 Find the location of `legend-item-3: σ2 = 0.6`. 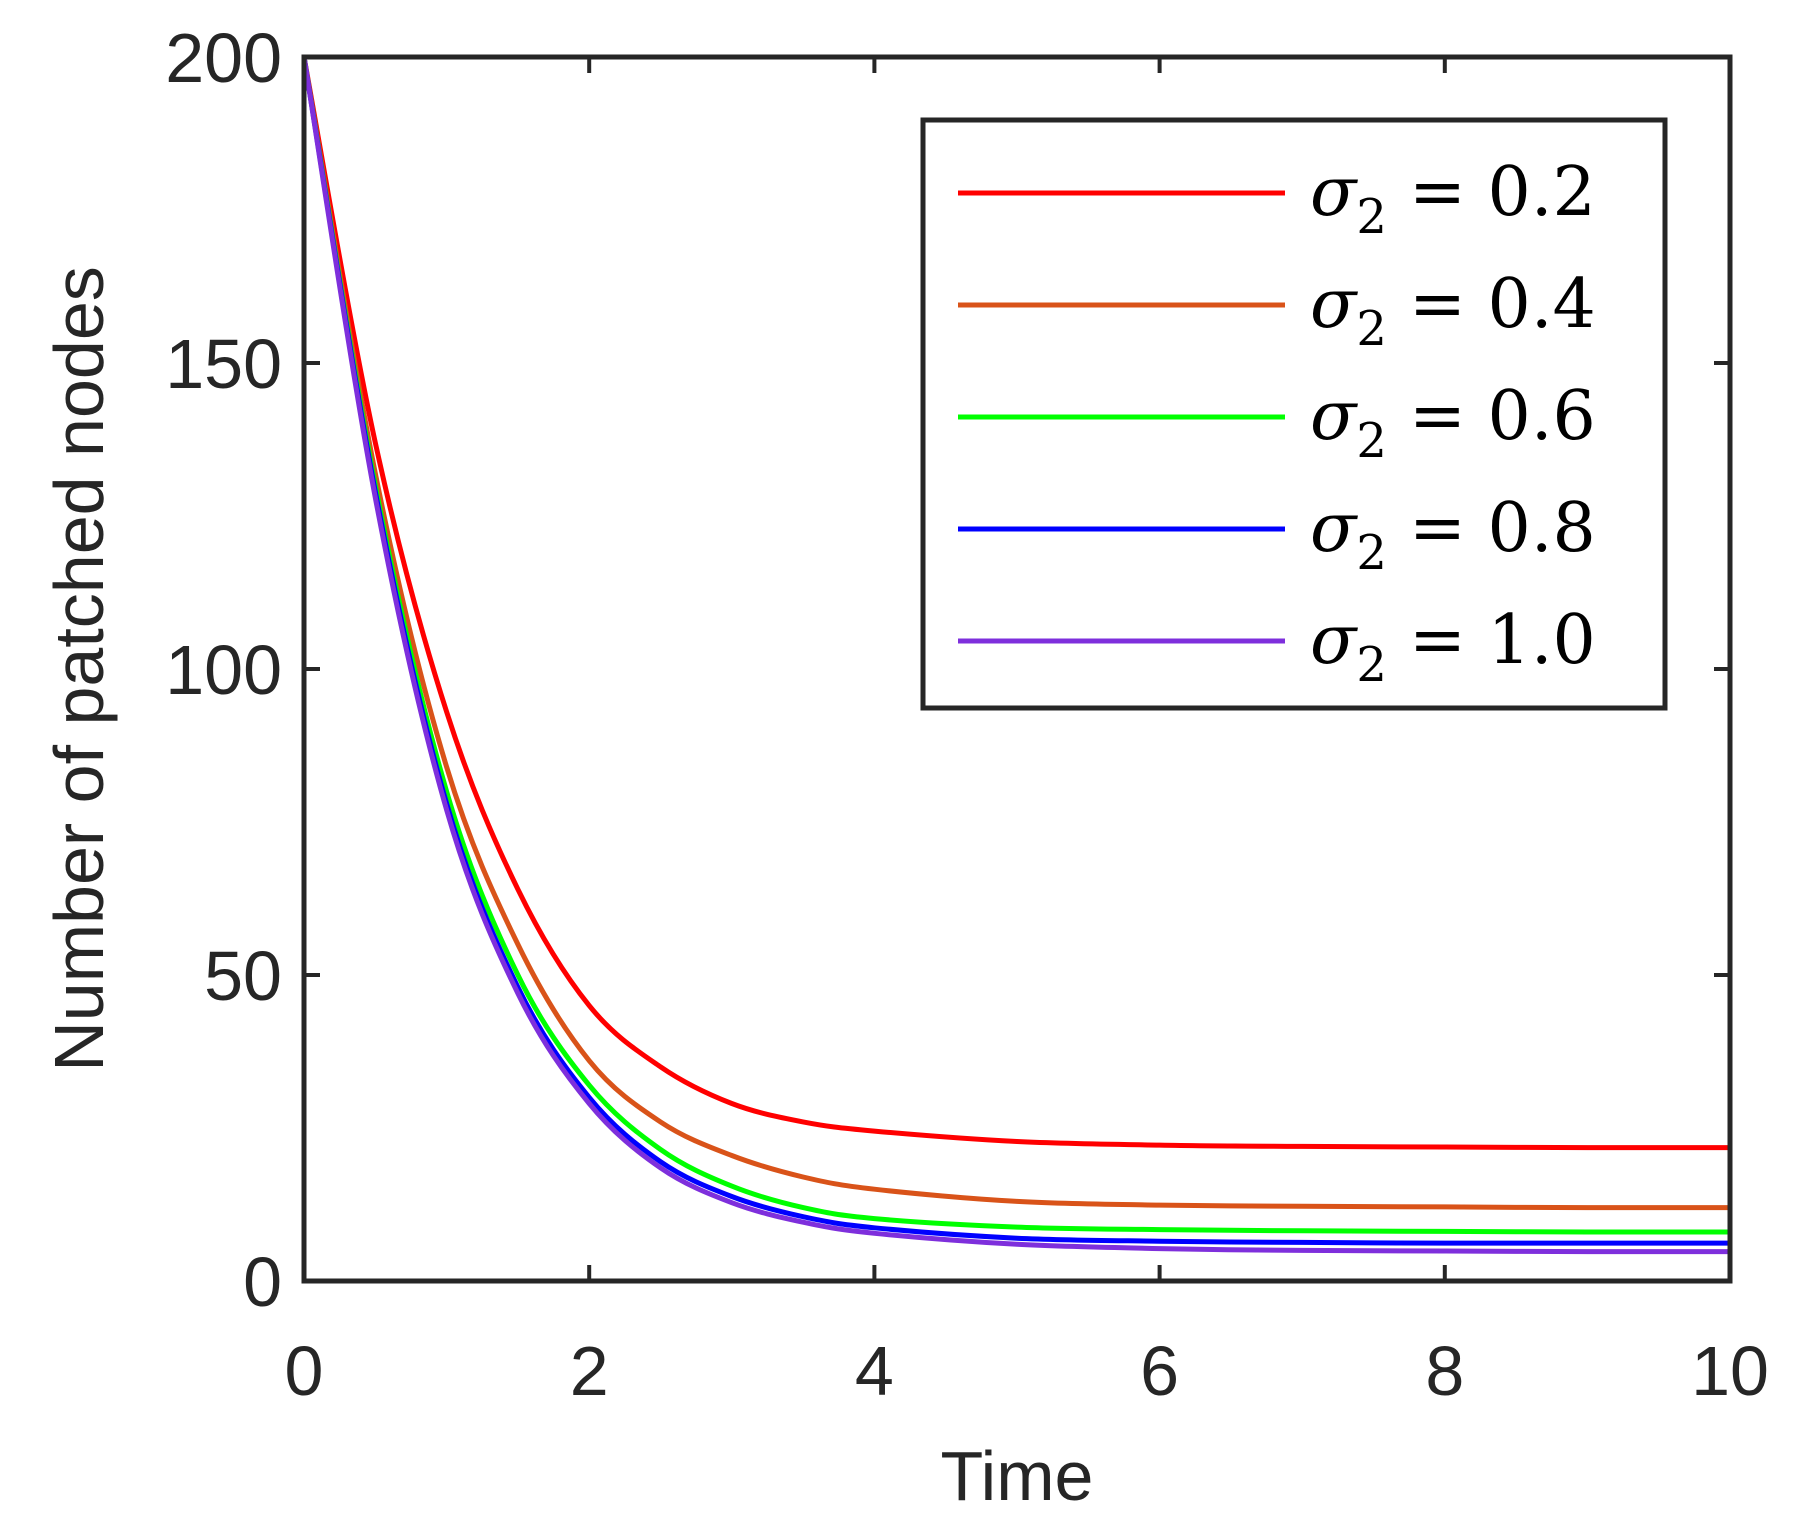

legend-item-3: σ2 = 0.6 is located at coordinates (1277, 423).